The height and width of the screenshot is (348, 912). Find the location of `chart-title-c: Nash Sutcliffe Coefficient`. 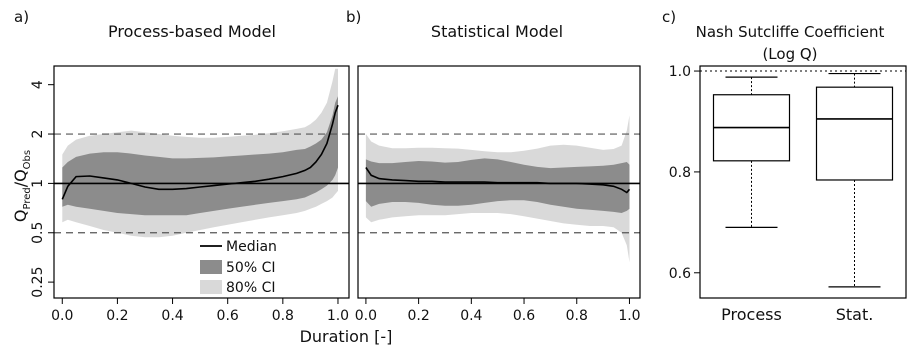

chart-title-c: Nash Sutcliffe Coefficient is located at coordinates (790, 32).